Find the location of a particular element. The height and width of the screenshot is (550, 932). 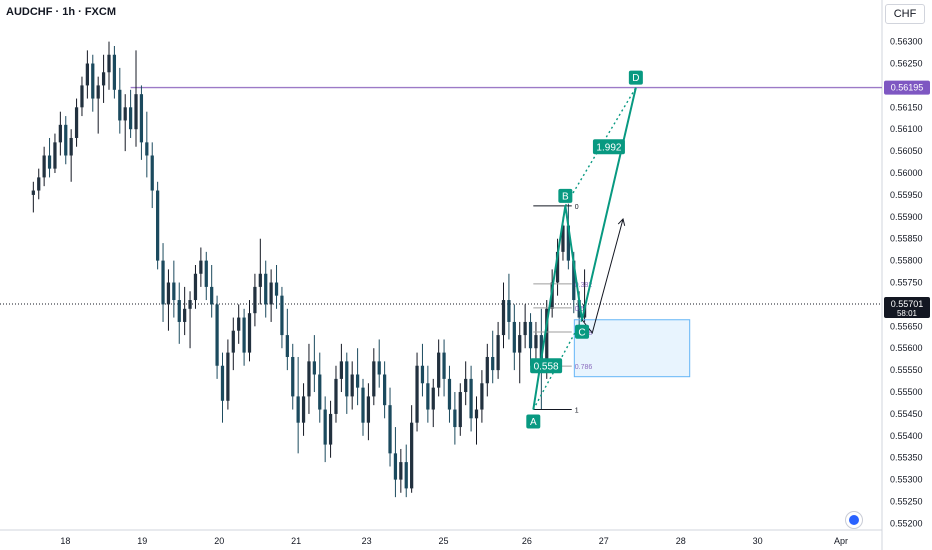

last-price-badge is located at coordinates (907, 307).